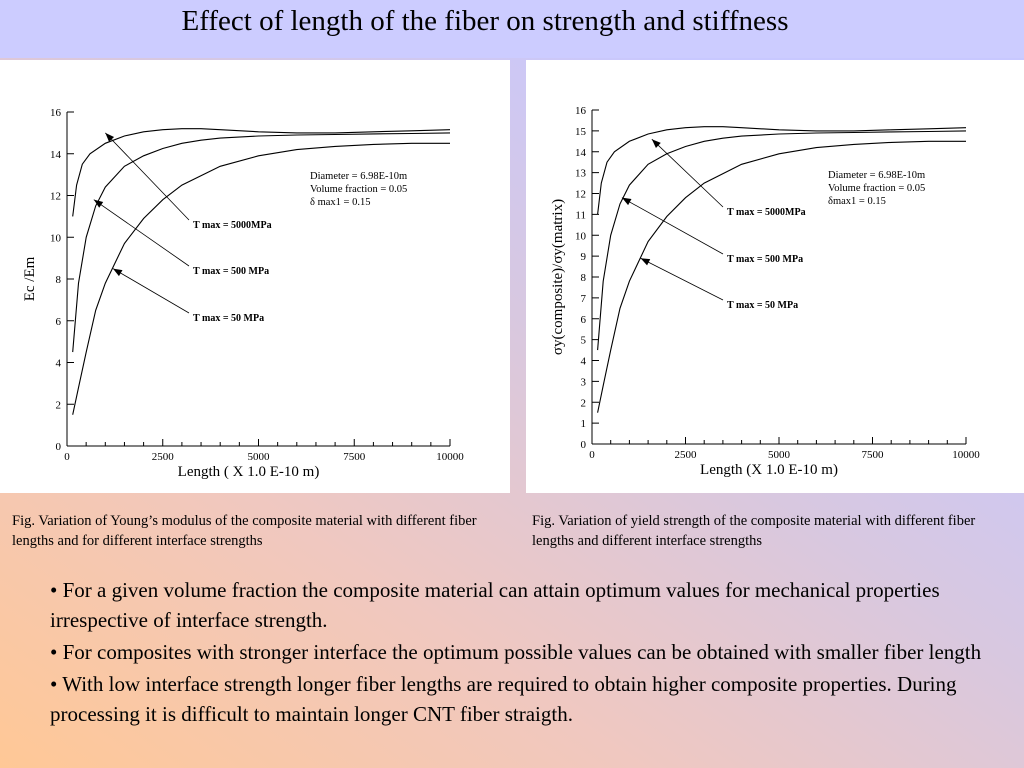 This screenshot has width=1024, height=768. What do you see at coordinates (857, 201) in the screenshot?
I see `chart-annotation: δmax1 = 0.15` at bounding box center [857, 201].